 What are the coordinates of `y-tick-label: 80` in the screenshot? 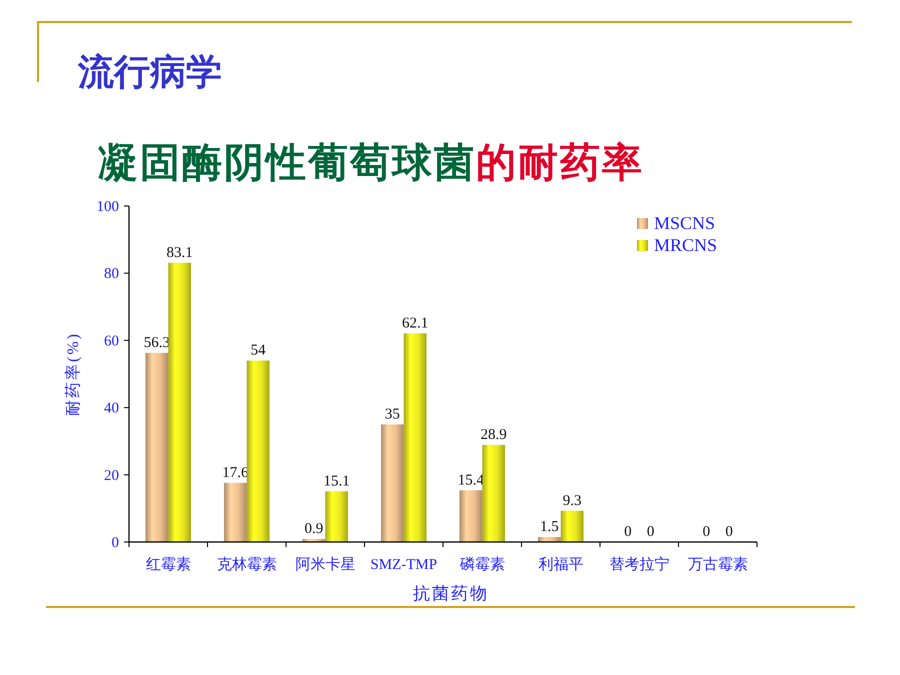 It's located at (111, 274).